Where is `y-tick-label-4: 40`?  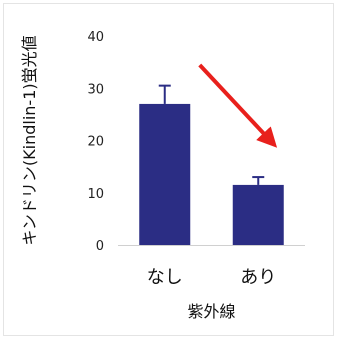 y-tick-label-4: 40 is located at coordinates (95, 37).